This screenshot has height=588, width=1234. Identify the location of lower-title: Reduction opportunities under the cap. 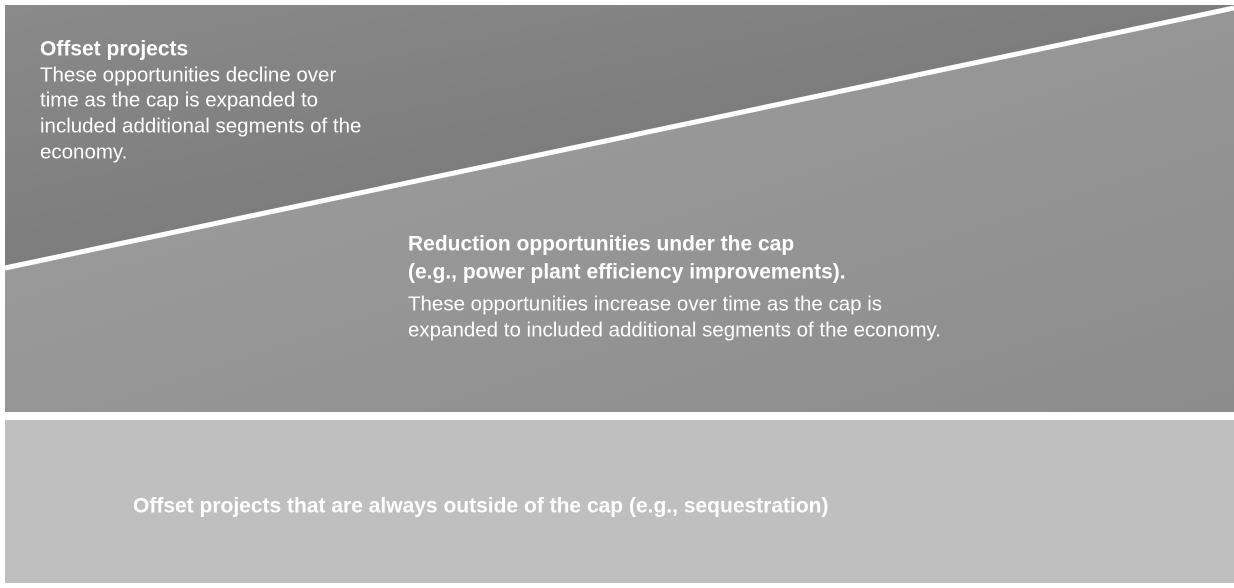
(601, 244).